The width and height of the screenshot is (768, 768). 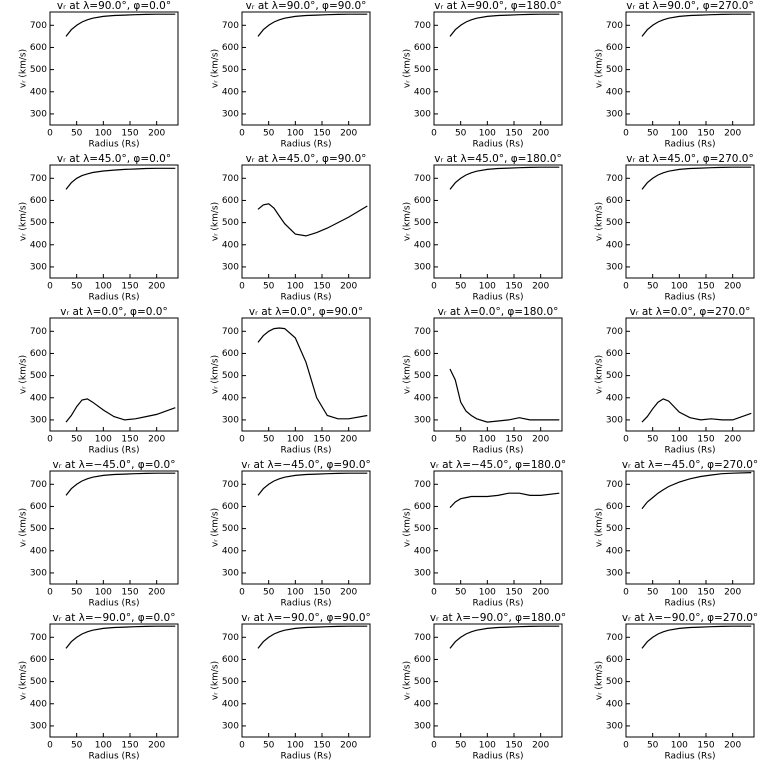 I want to click on chart-title: vᵣ at λ=0.0°, φ=180.0°, so click(x=498, y=312).